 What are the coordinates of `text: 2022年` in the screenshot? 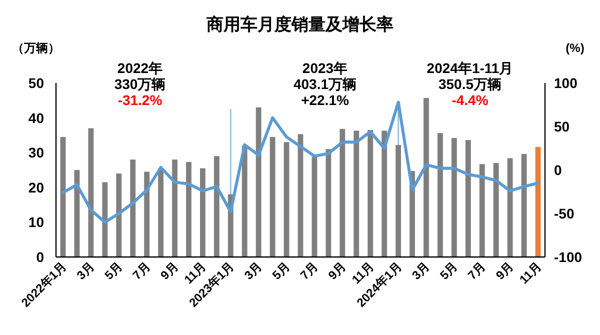 It's located at (140, 68).